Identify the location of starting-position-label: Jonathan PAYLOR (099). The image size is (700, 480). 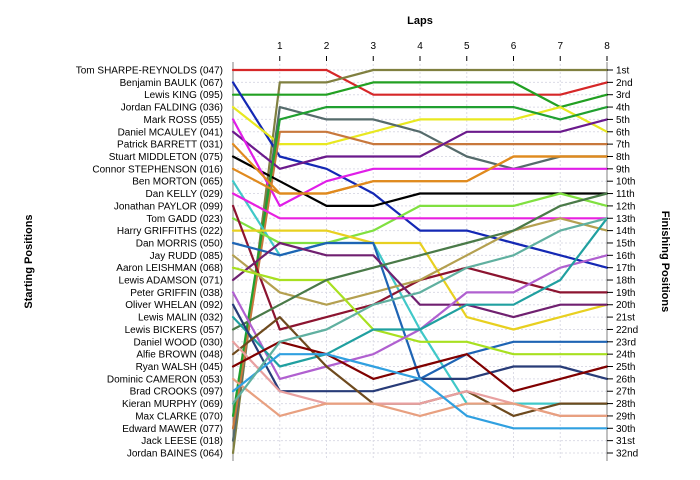
(168, 206).